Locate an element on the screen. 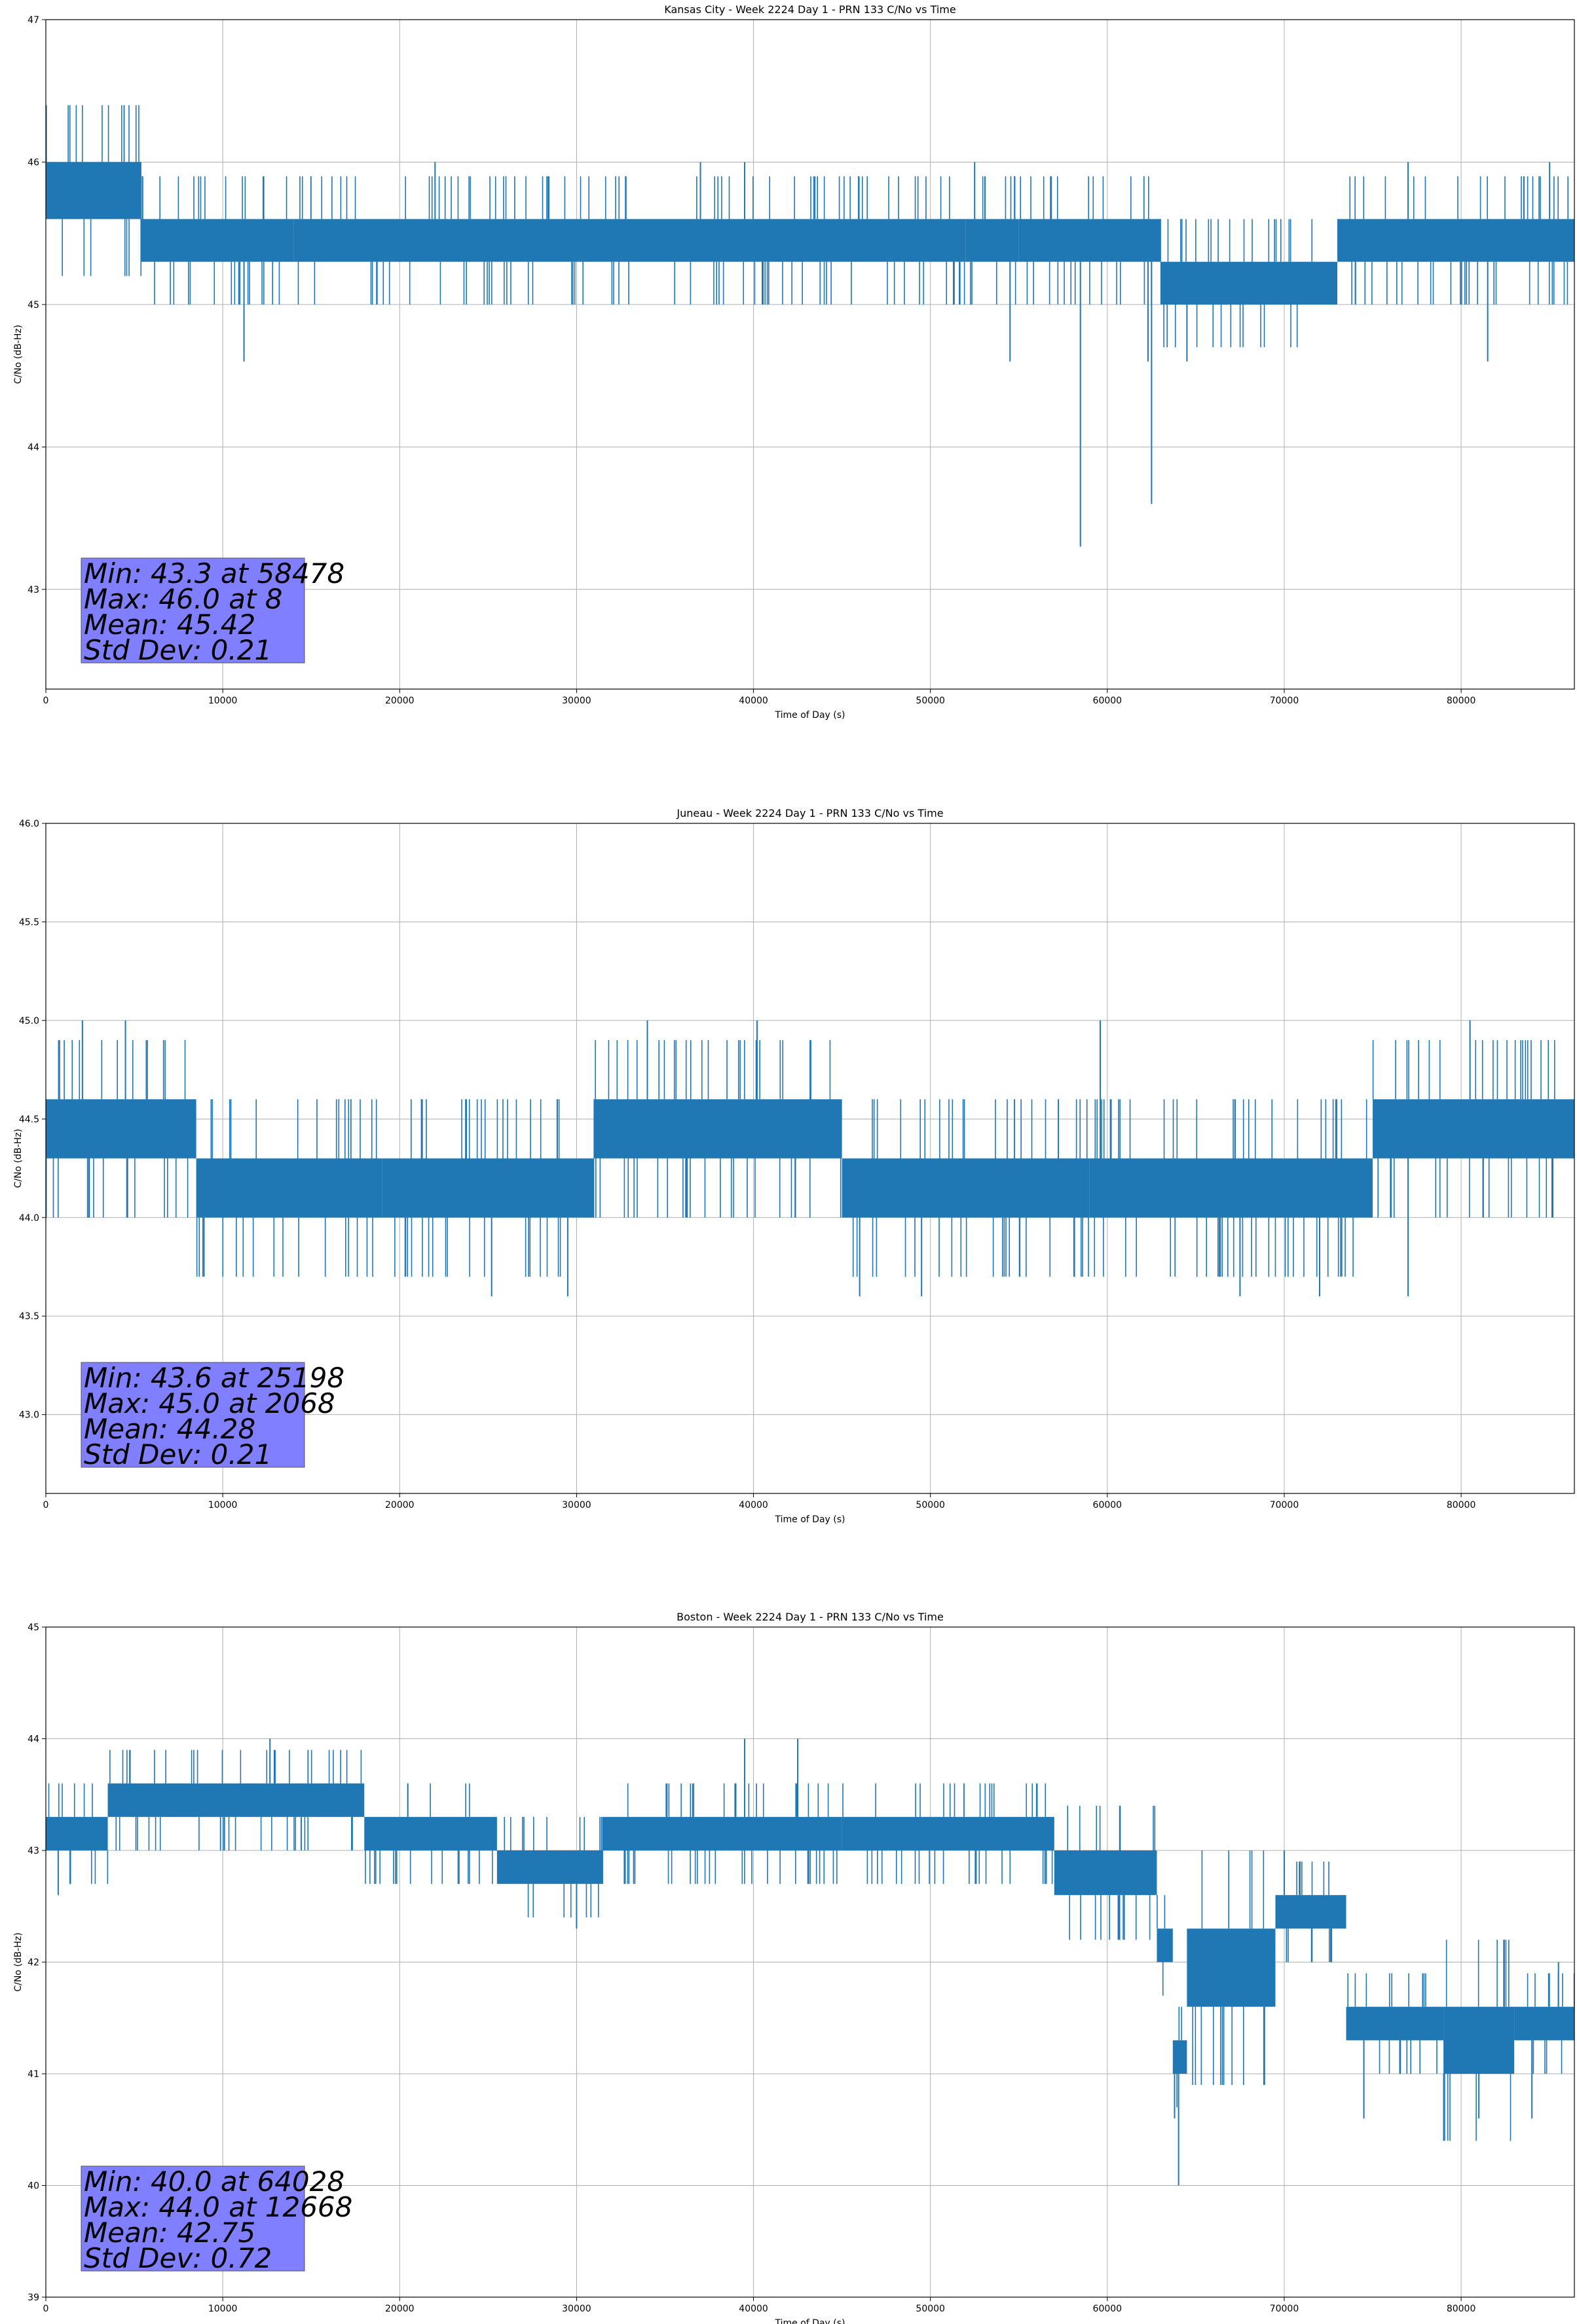 This screenshot has height=2324, width=1577. series is located at coordinates (810, 1158).